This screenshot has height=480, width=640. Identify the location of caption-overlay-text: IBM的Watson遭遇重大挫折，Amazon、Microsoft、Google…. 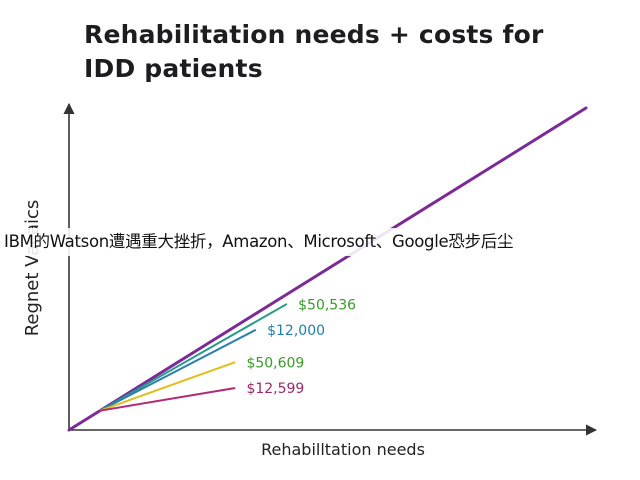
(259, 241).